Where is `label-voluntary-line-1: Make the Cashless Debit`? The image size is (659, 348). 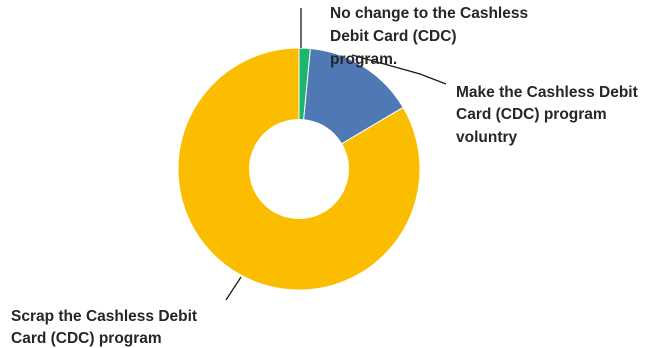
label-voluntary-line-1: Make the Cashless Debit is located at coordinates (547, 92).